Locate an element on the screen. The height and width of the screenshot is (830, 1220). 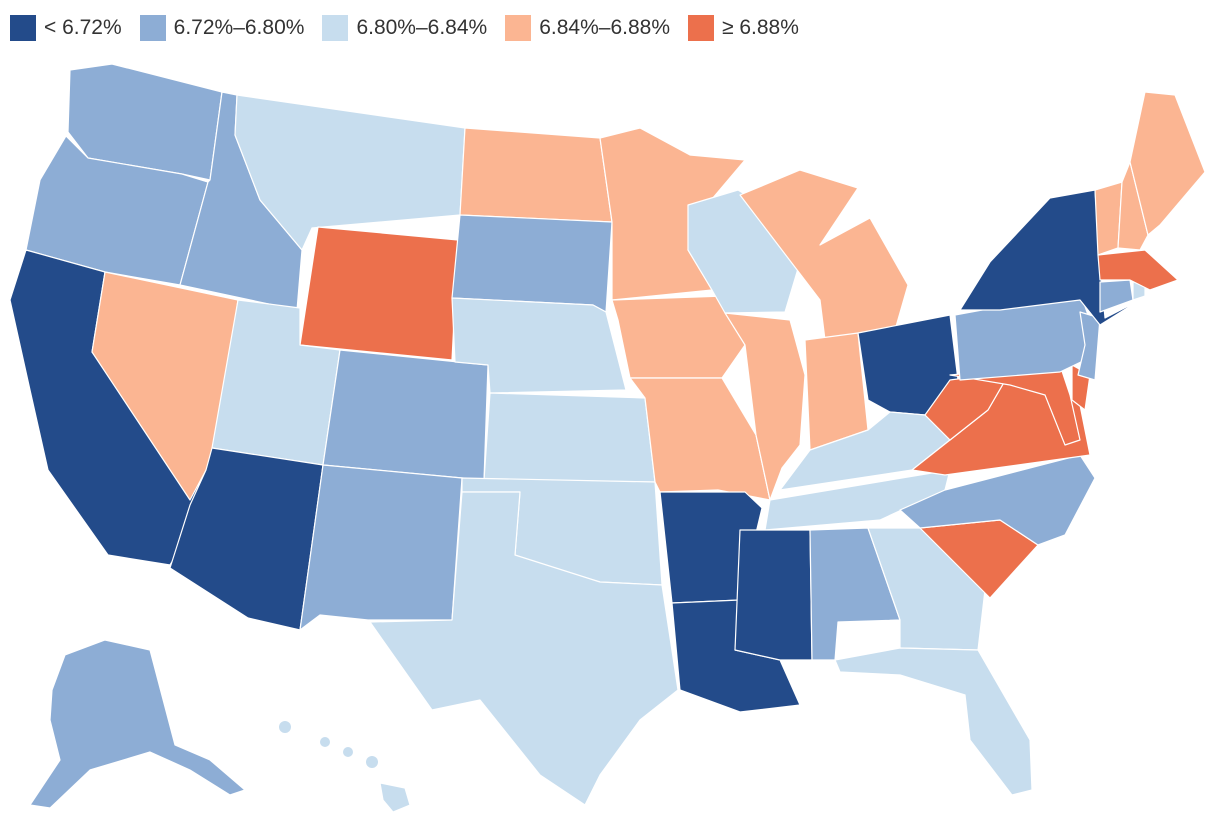
state-nd is located at coordinates (536, 175).